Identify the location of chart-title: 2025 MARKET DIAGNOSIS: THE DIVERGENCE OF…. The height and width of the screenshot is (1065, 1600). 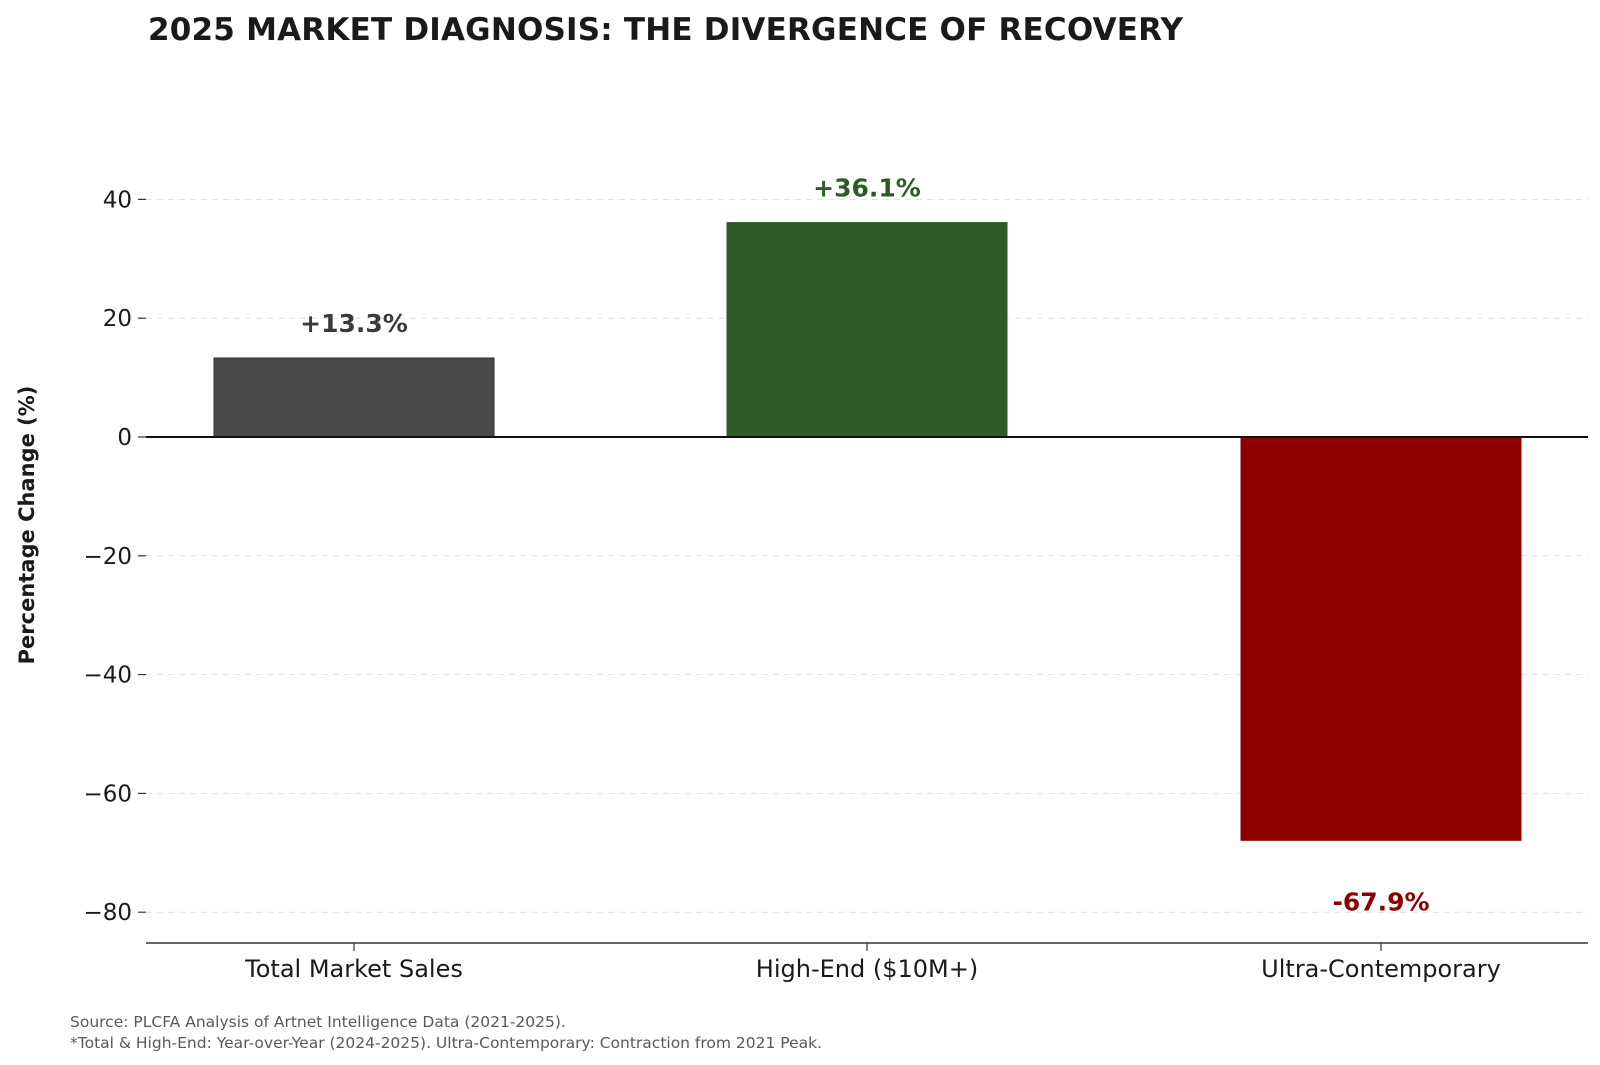
(666, 30).